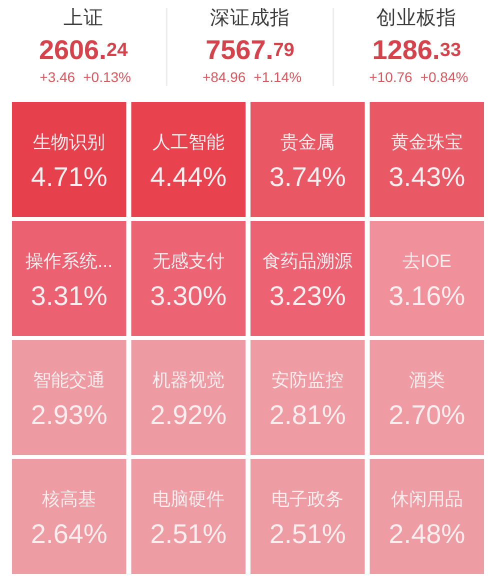  Describe the element at coordinates (250, 50) in the screenshot. I see `data-label: 7567.79` at that location.